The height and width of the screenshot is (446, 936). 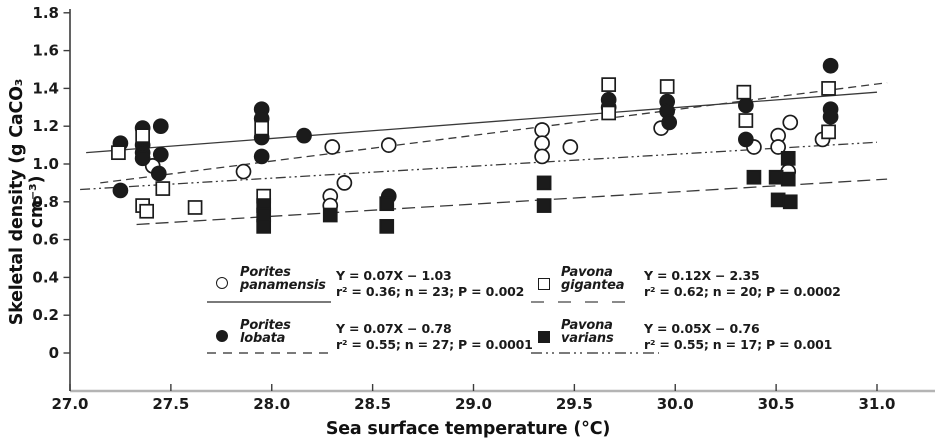 What do you see at coordinates (876, 404) in the screenshot?
I see `svg-text: 31.0` at bounding box center [876, 404].